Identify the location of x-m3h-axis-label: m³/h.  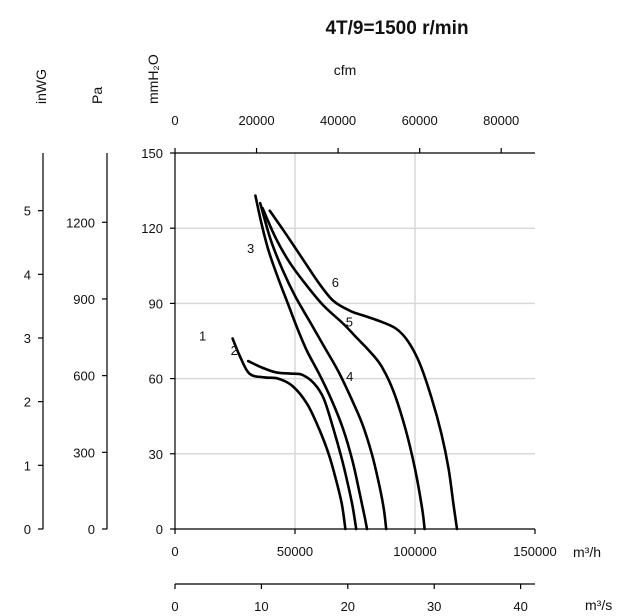
(587, 552).